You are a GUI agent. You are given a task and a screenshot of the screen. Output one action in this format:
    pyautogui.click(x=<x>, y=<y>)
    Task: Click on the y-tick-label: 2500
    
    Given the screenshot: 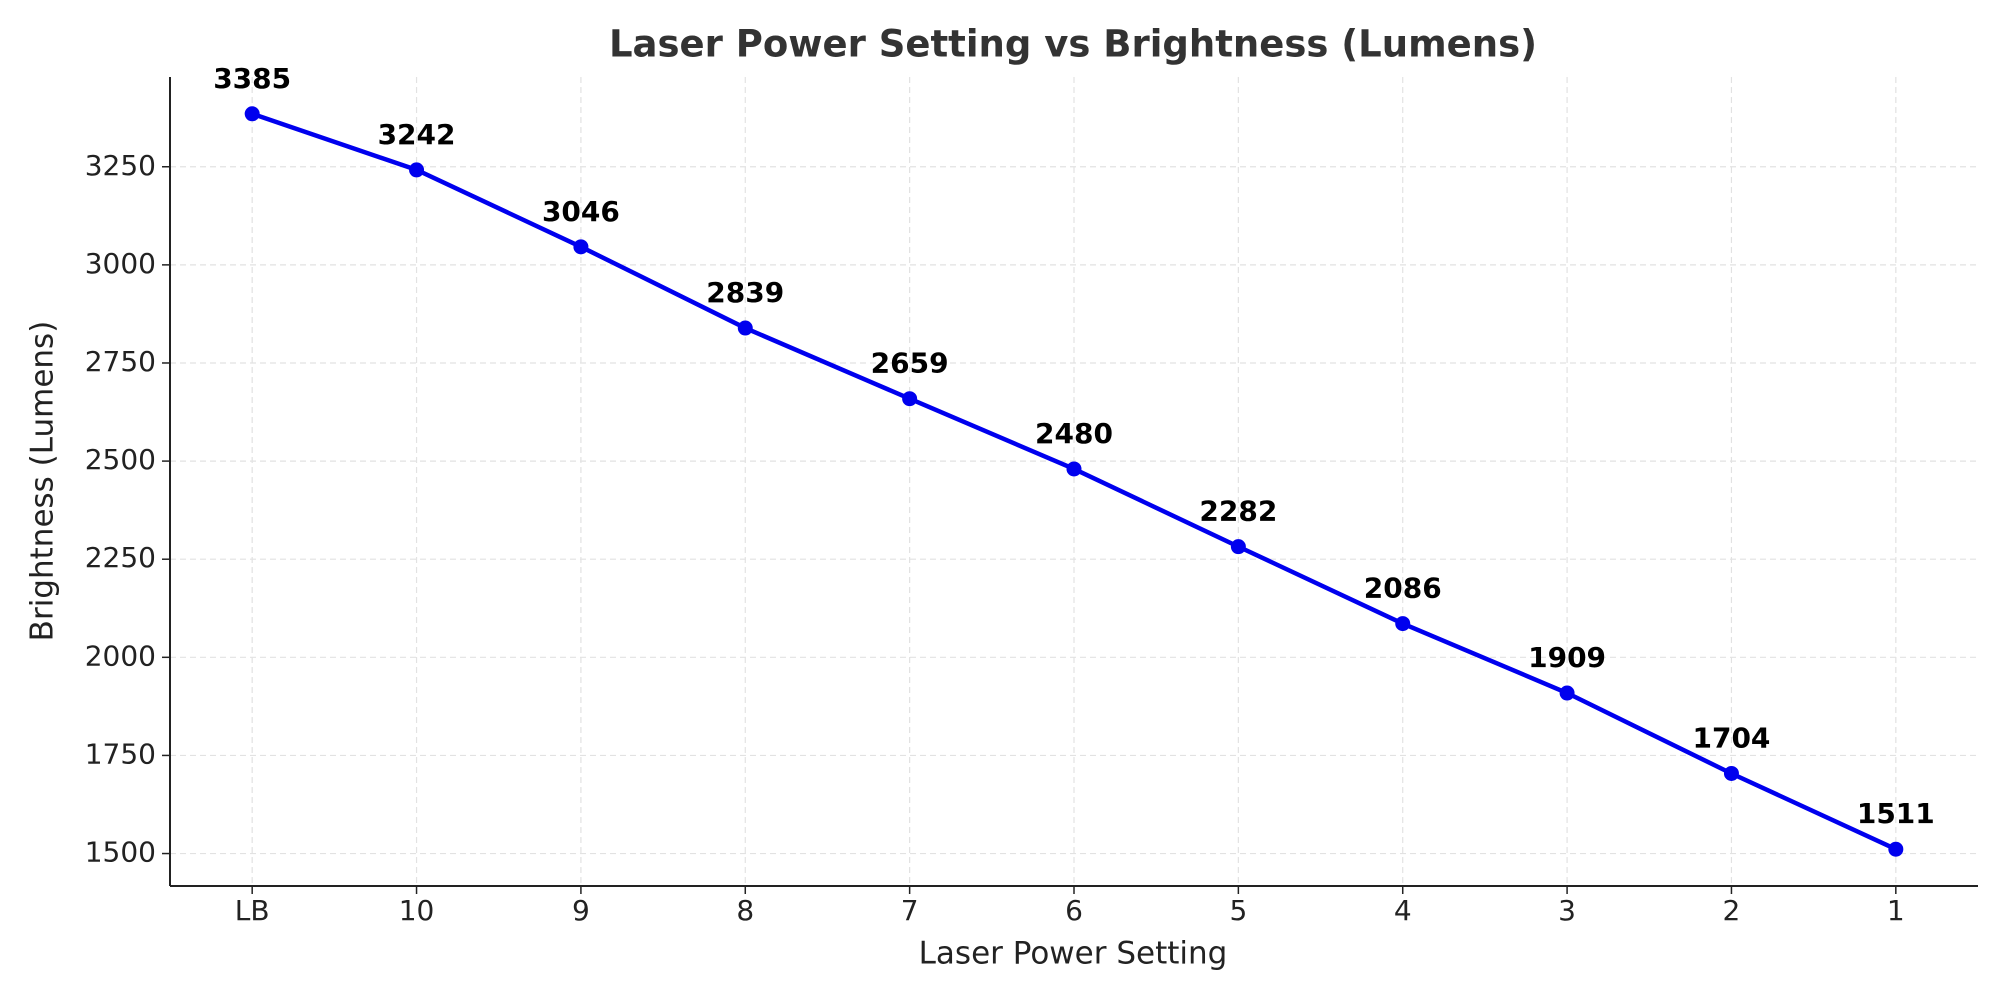 What is the action you would take?
    pyautogui.click(x=120, y=459)
    